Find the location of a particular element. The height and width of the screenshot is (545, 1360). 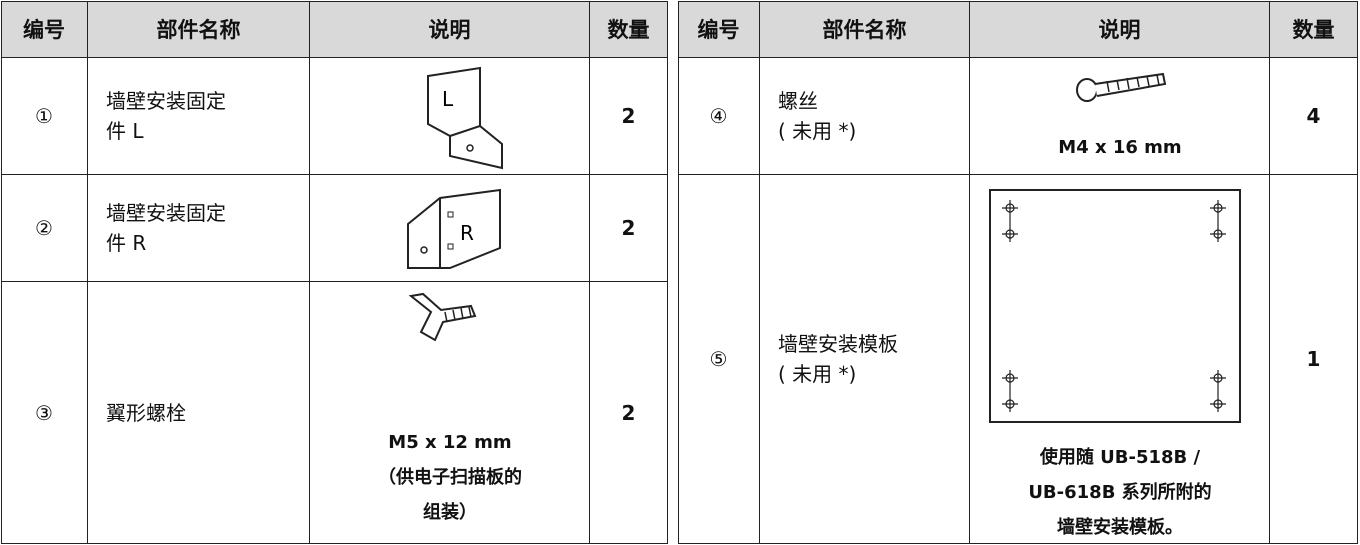

template-icon is located at coordinates (1115, 306).